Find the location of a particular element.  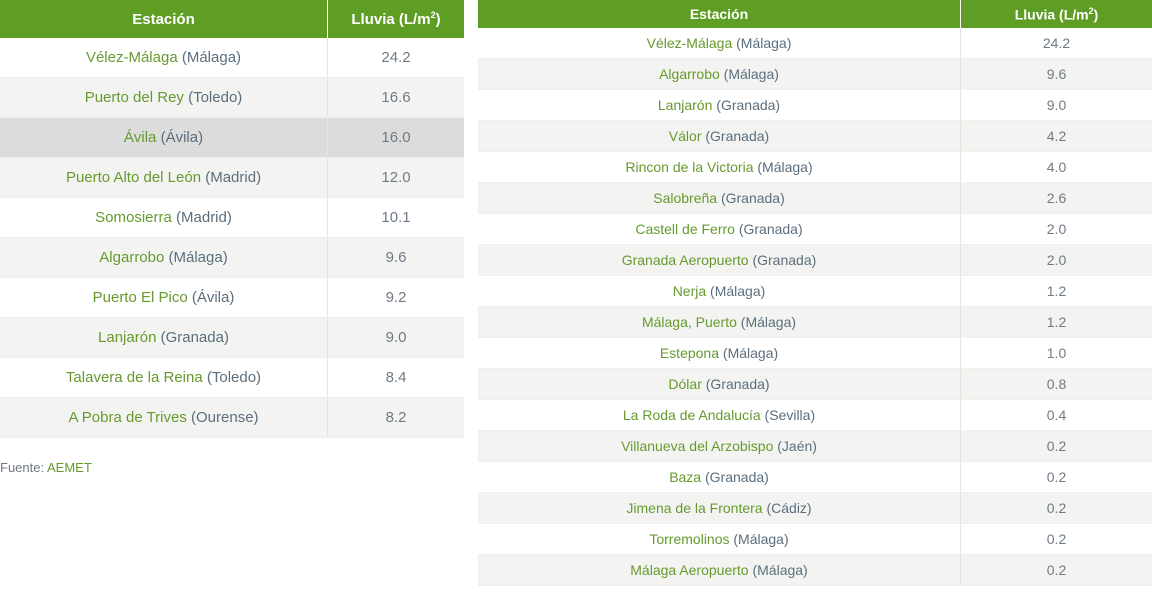

province-name: (Toledo) is located at coordinates (234, 377).